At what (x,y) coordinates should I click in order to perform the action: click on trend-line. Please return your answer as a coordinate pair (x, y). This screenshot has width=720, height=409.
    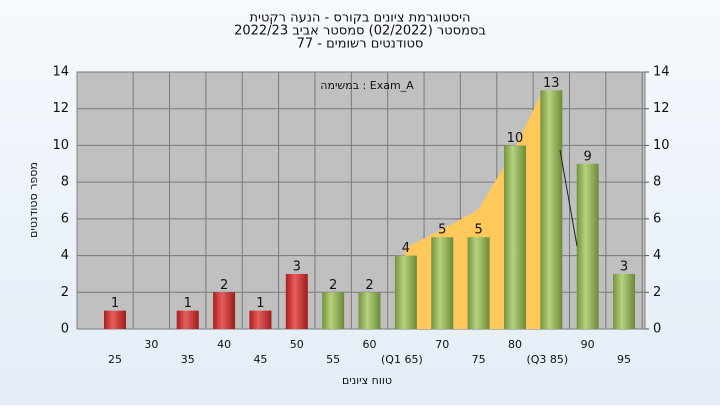
    Looking at the image, I should click on (568, 198).